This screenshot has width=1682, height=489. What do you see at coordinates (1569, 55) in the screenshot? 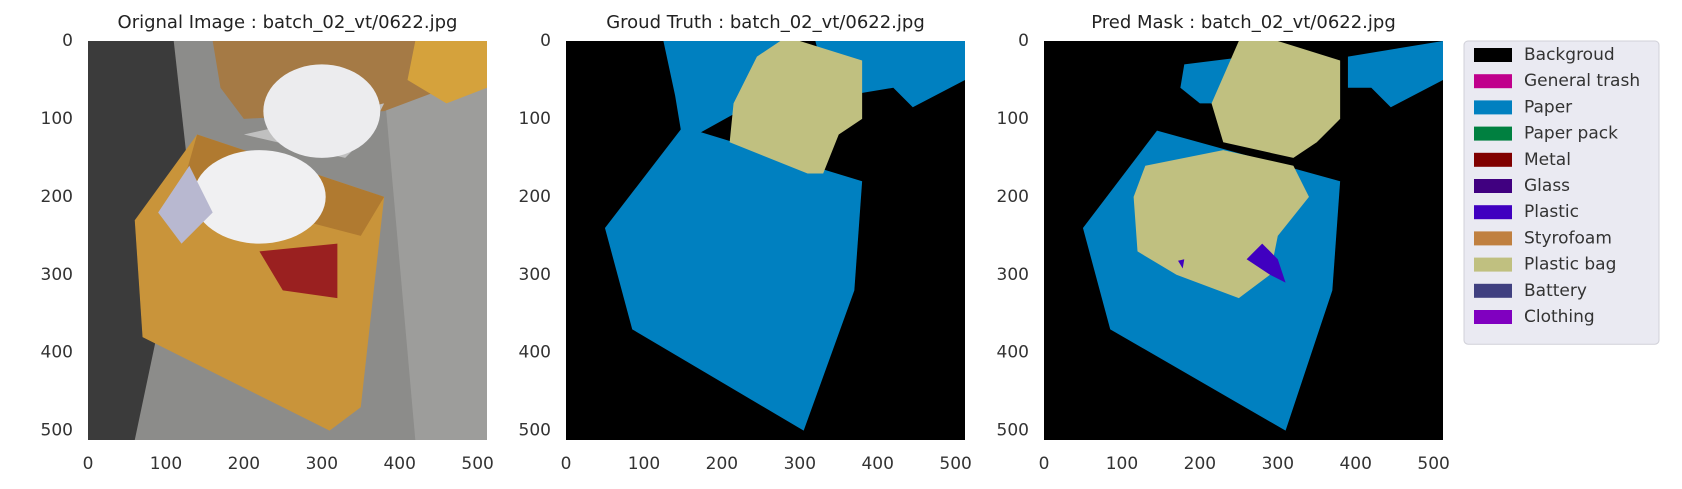
I see `legend-label: Backgroud` at bounding box center [1569, 55].